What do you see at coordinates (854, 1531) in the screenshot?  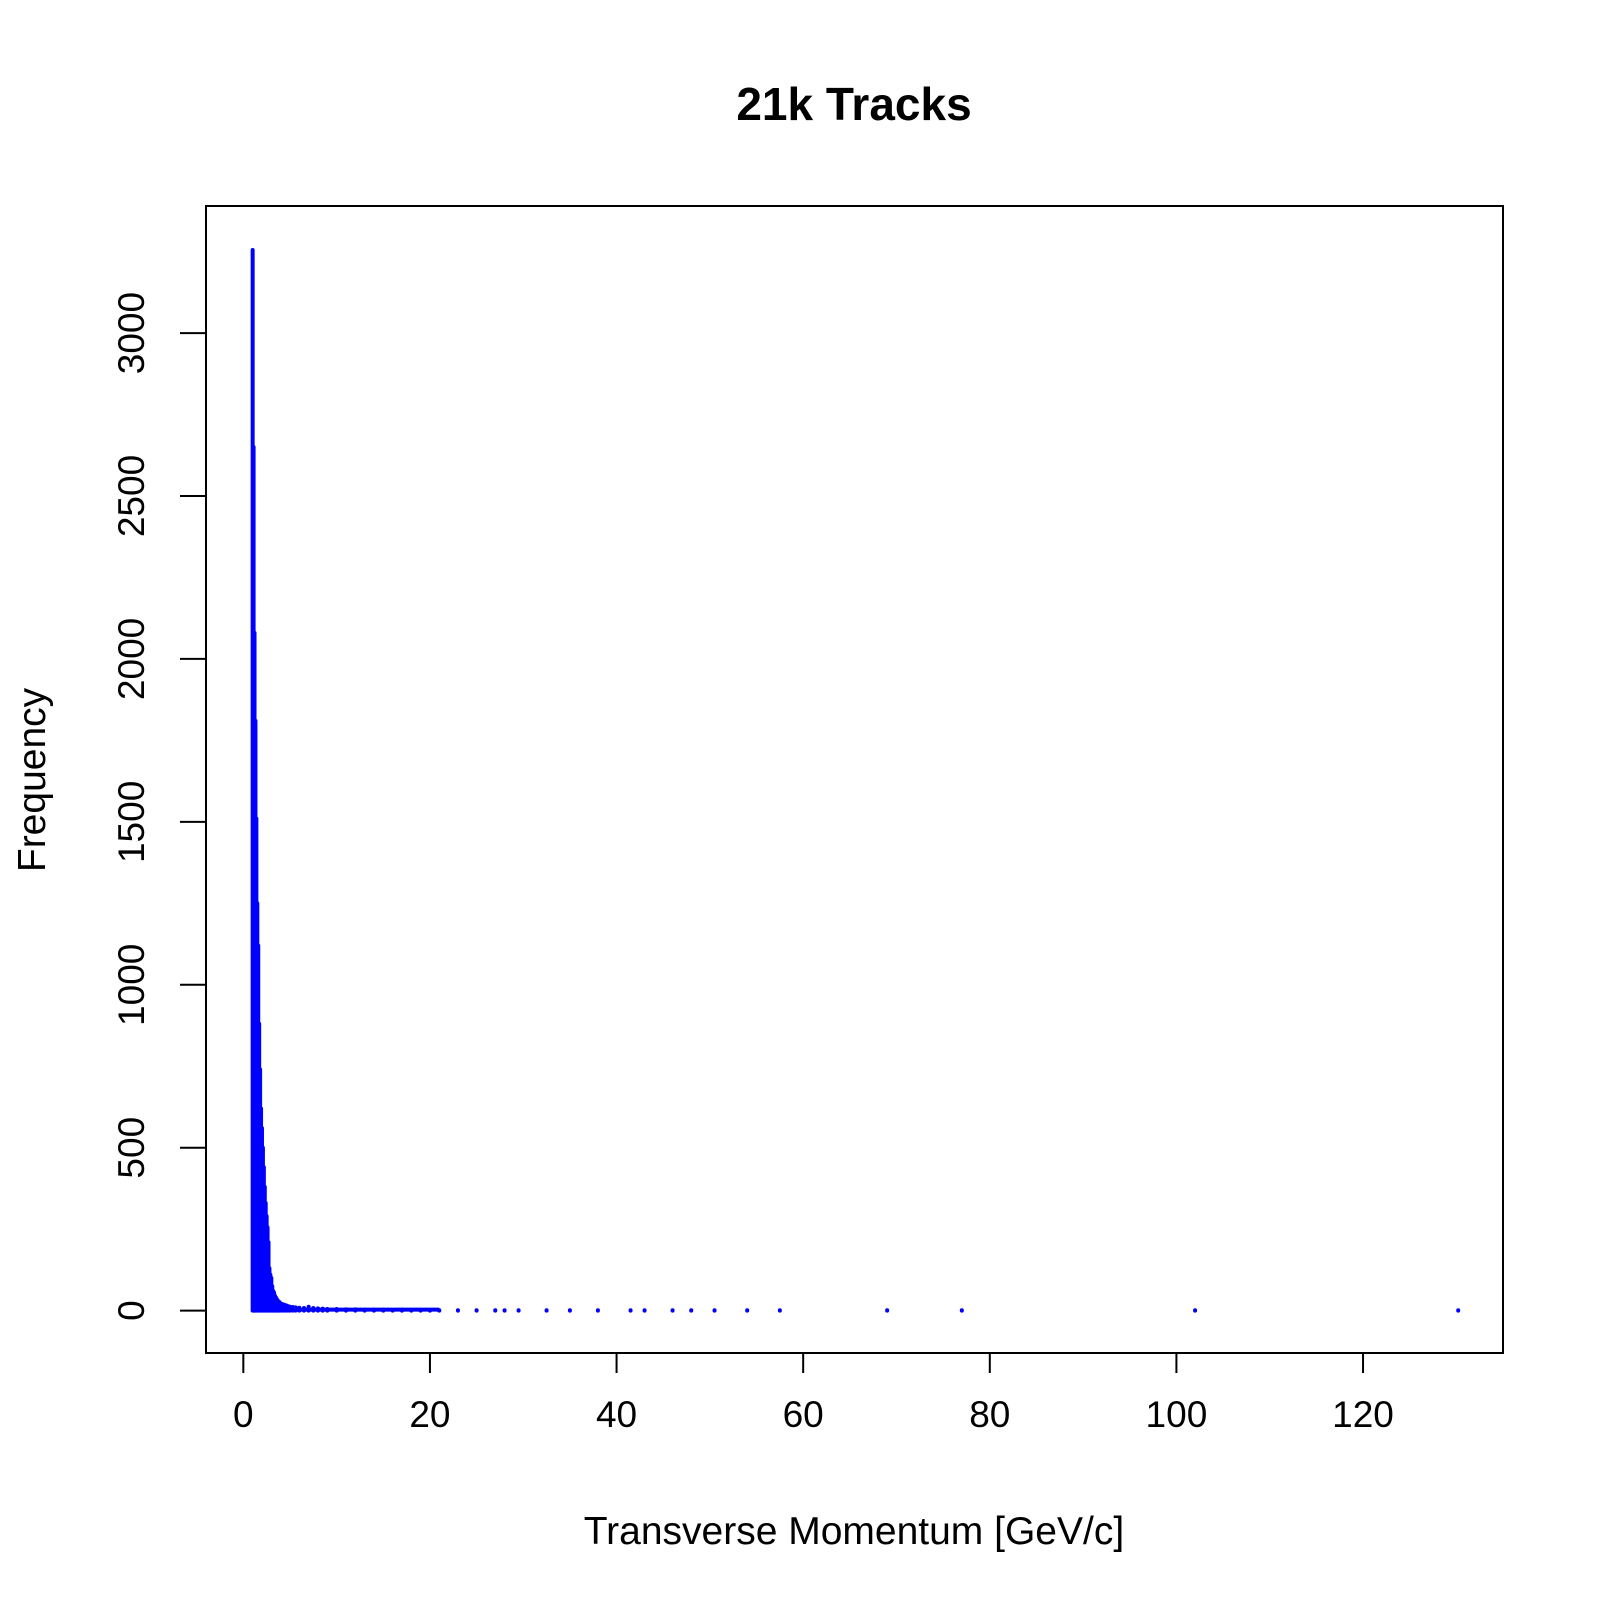 I see `x-axis-label: Transverse Momentum [GeV/c]` at bounding box center [854, 1531].